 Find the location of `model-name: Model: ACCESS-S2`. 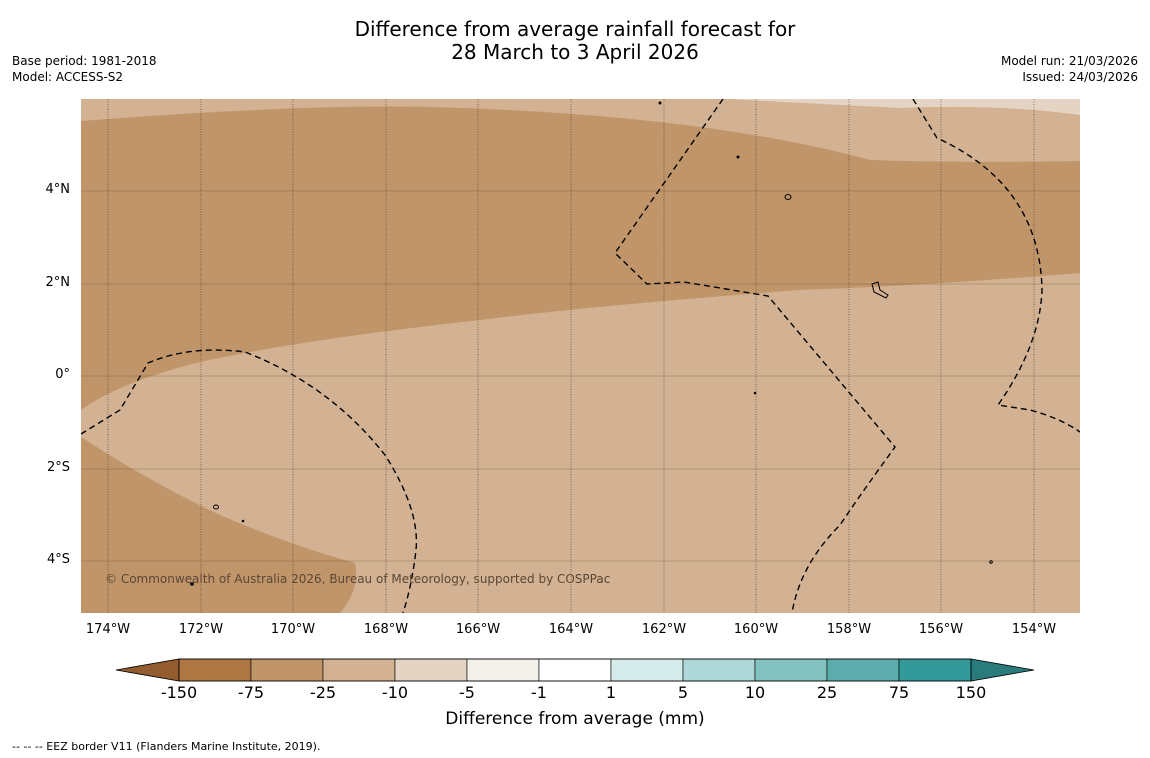

model-name: Model: ACCESS-S2 is located at coordinates (68, 77).